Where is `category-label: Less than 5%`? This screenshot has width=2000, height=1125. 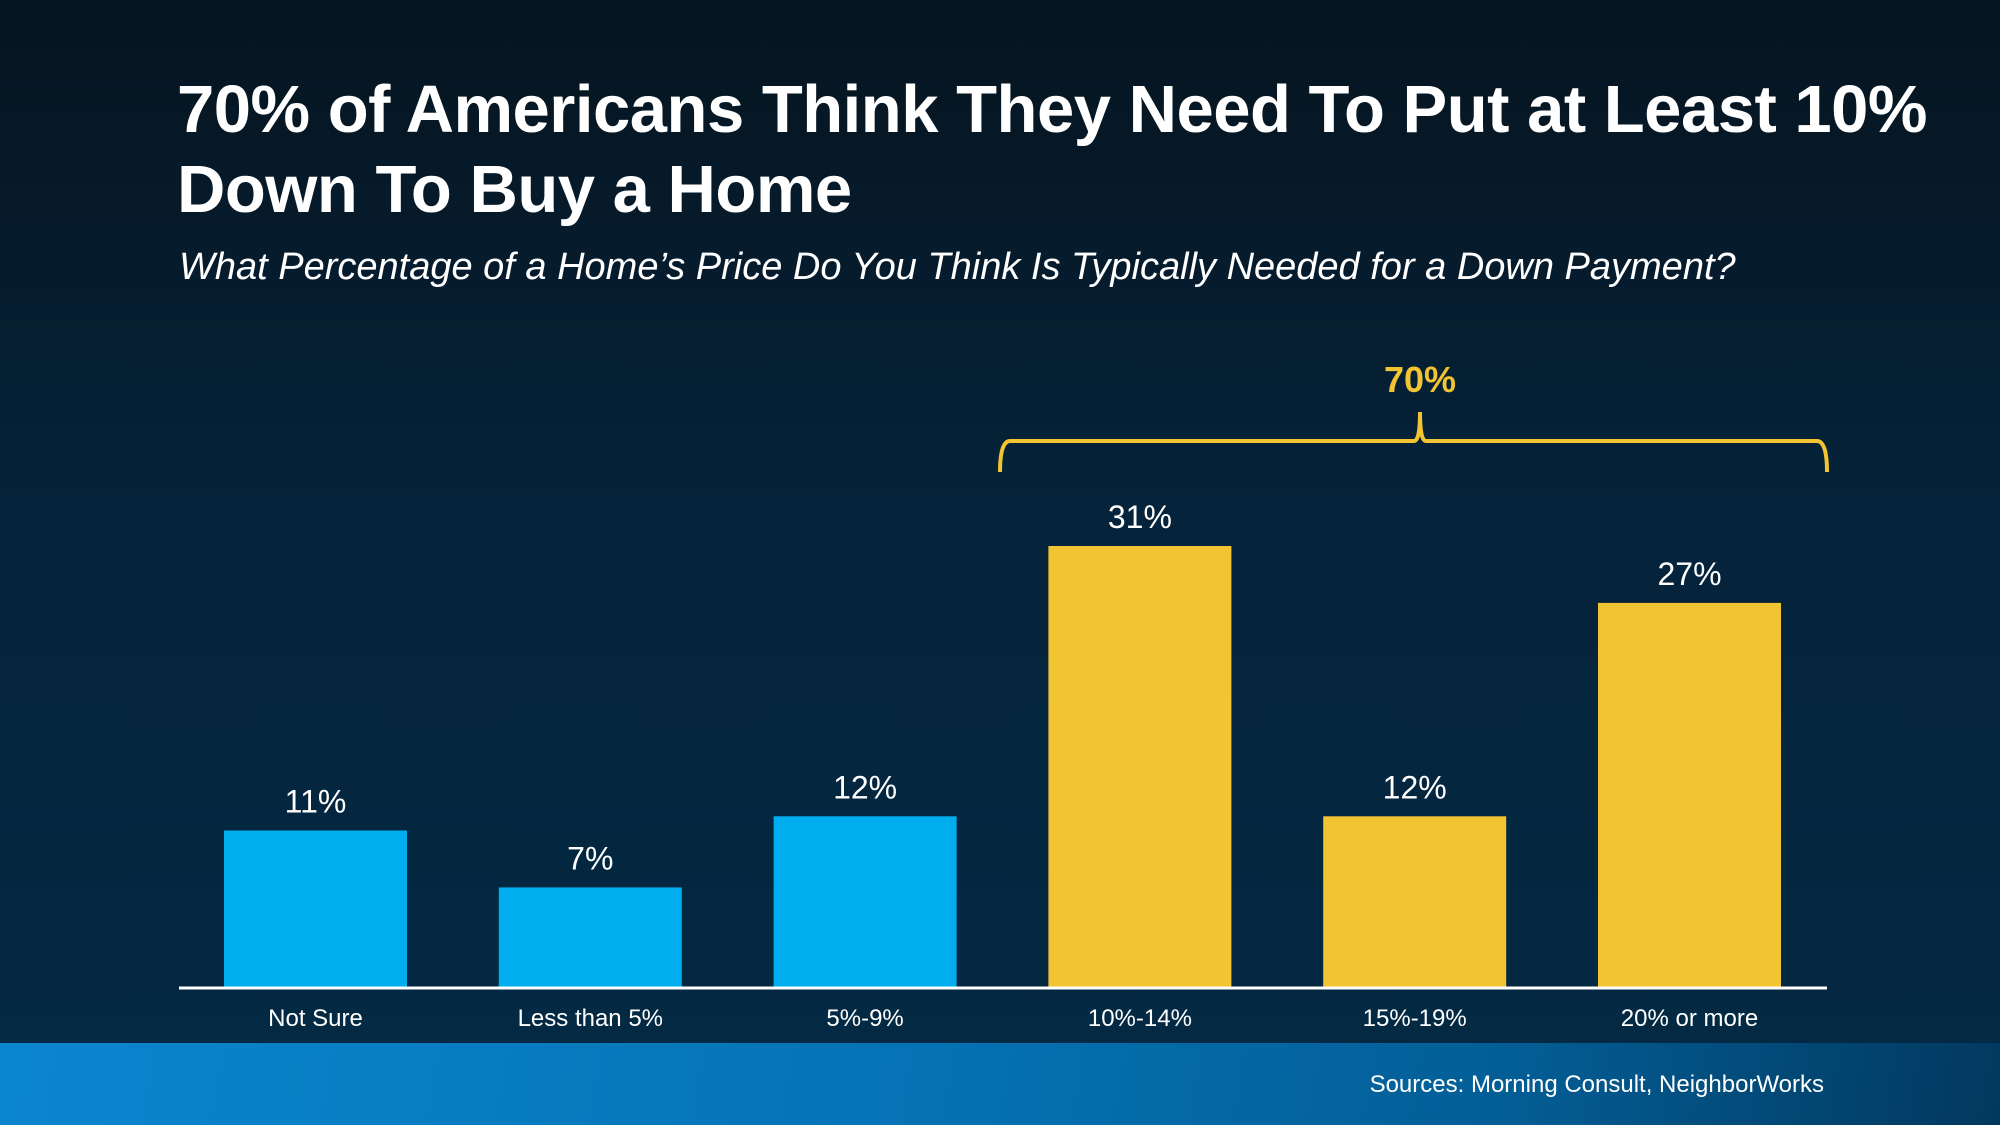
category-label: Less than 5% is located at coordinates (590, 1018).